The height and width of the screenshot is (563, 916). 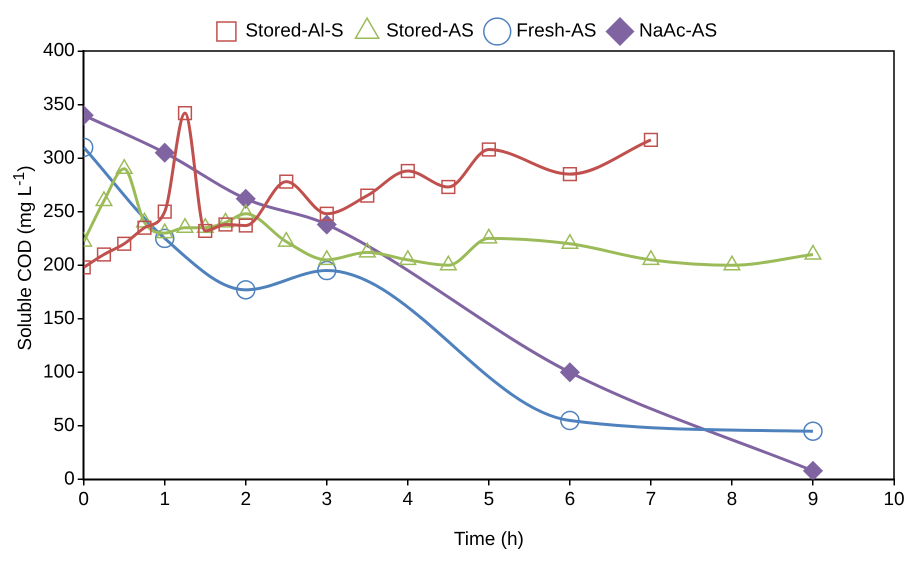 I want to click on legend-label: Stored-Al-S, so click(x=294, y=31).